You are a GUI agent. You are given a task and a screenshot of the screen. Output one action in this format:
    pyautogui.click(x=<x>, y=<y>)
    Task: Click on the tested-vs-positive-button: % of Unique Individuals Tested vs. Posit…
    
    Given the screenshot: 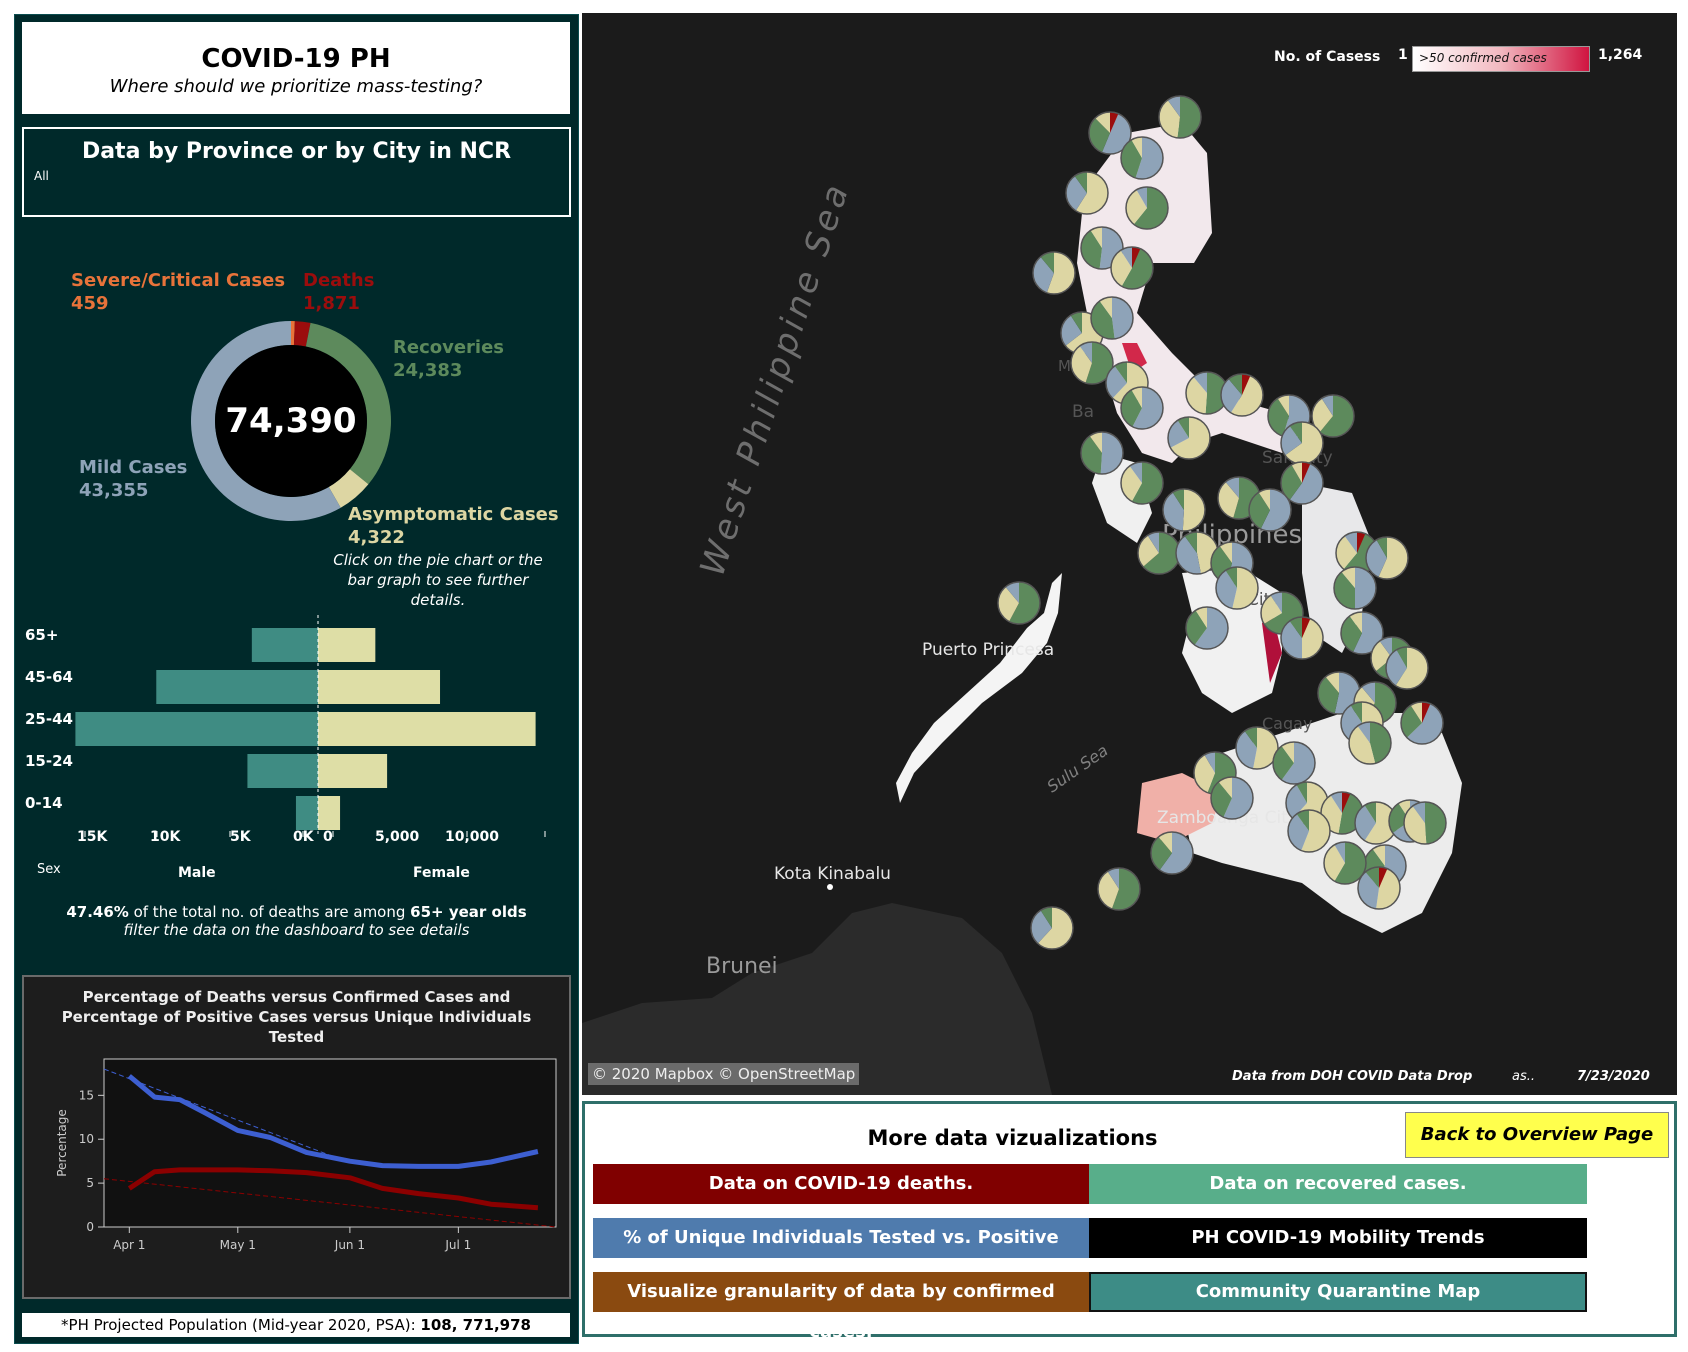 What is the action you would take?
    pyautogui.click(x=841, y=1253)
    